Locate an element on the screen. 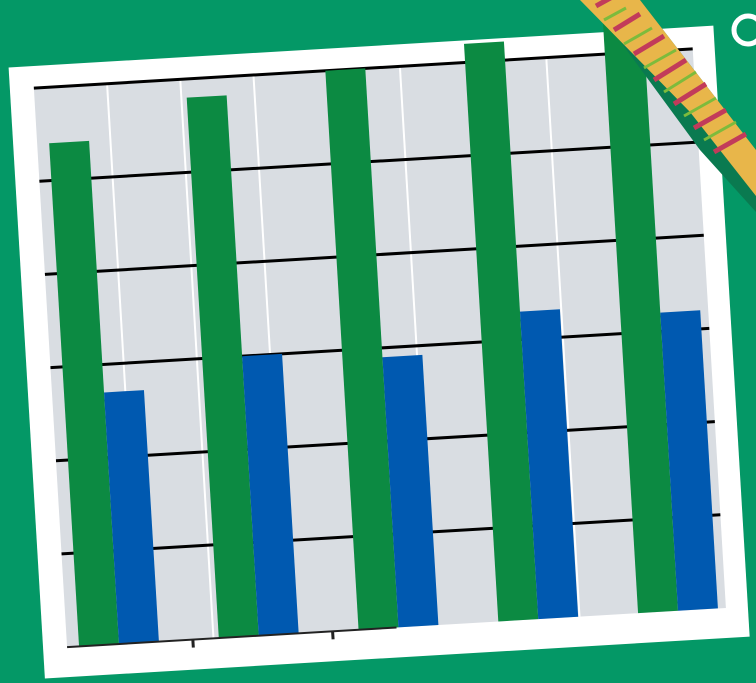  striped-ribbon-corner is located at coordinates (668, 106).